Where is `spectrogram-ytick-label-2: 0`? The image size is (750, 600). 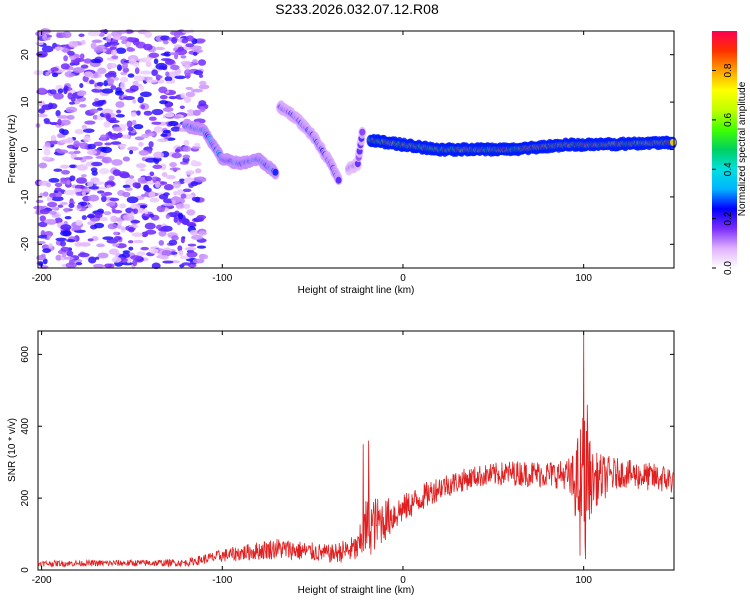
spectrogram-ytick-label-2: 0 is located at coordinates (25, 149).